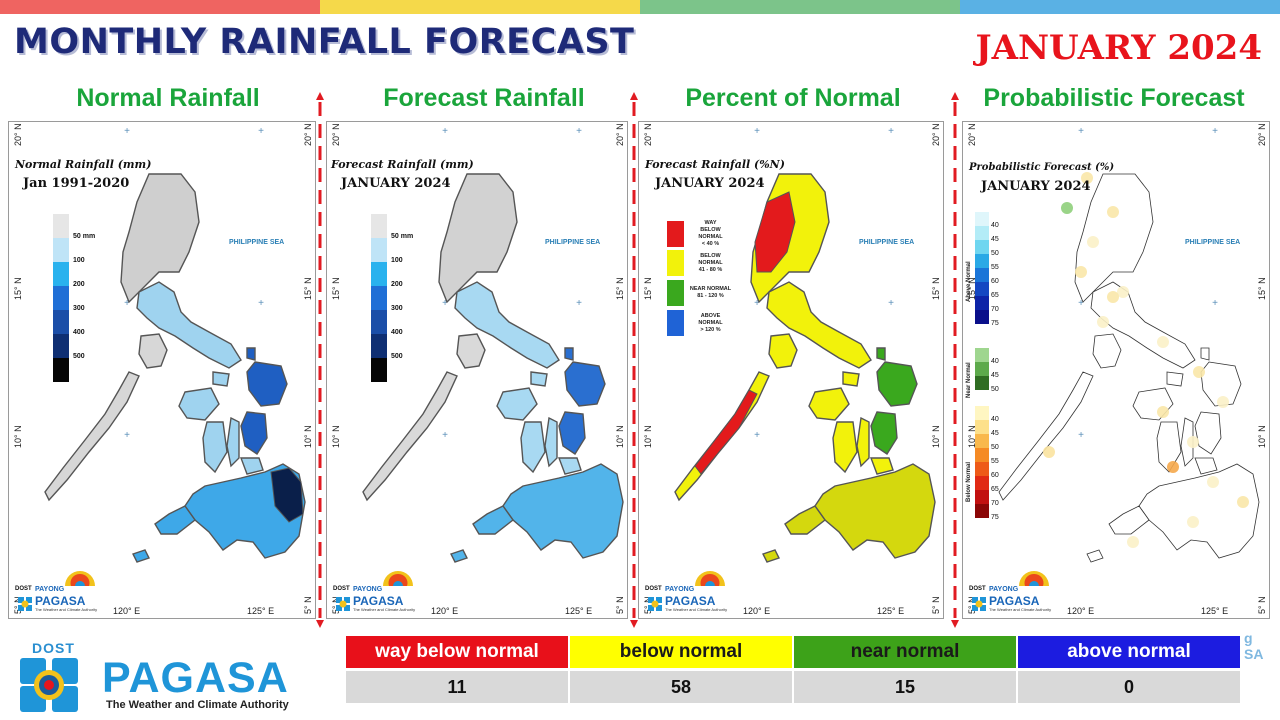  I want to click on legend-value: 70, so click(995, 503).